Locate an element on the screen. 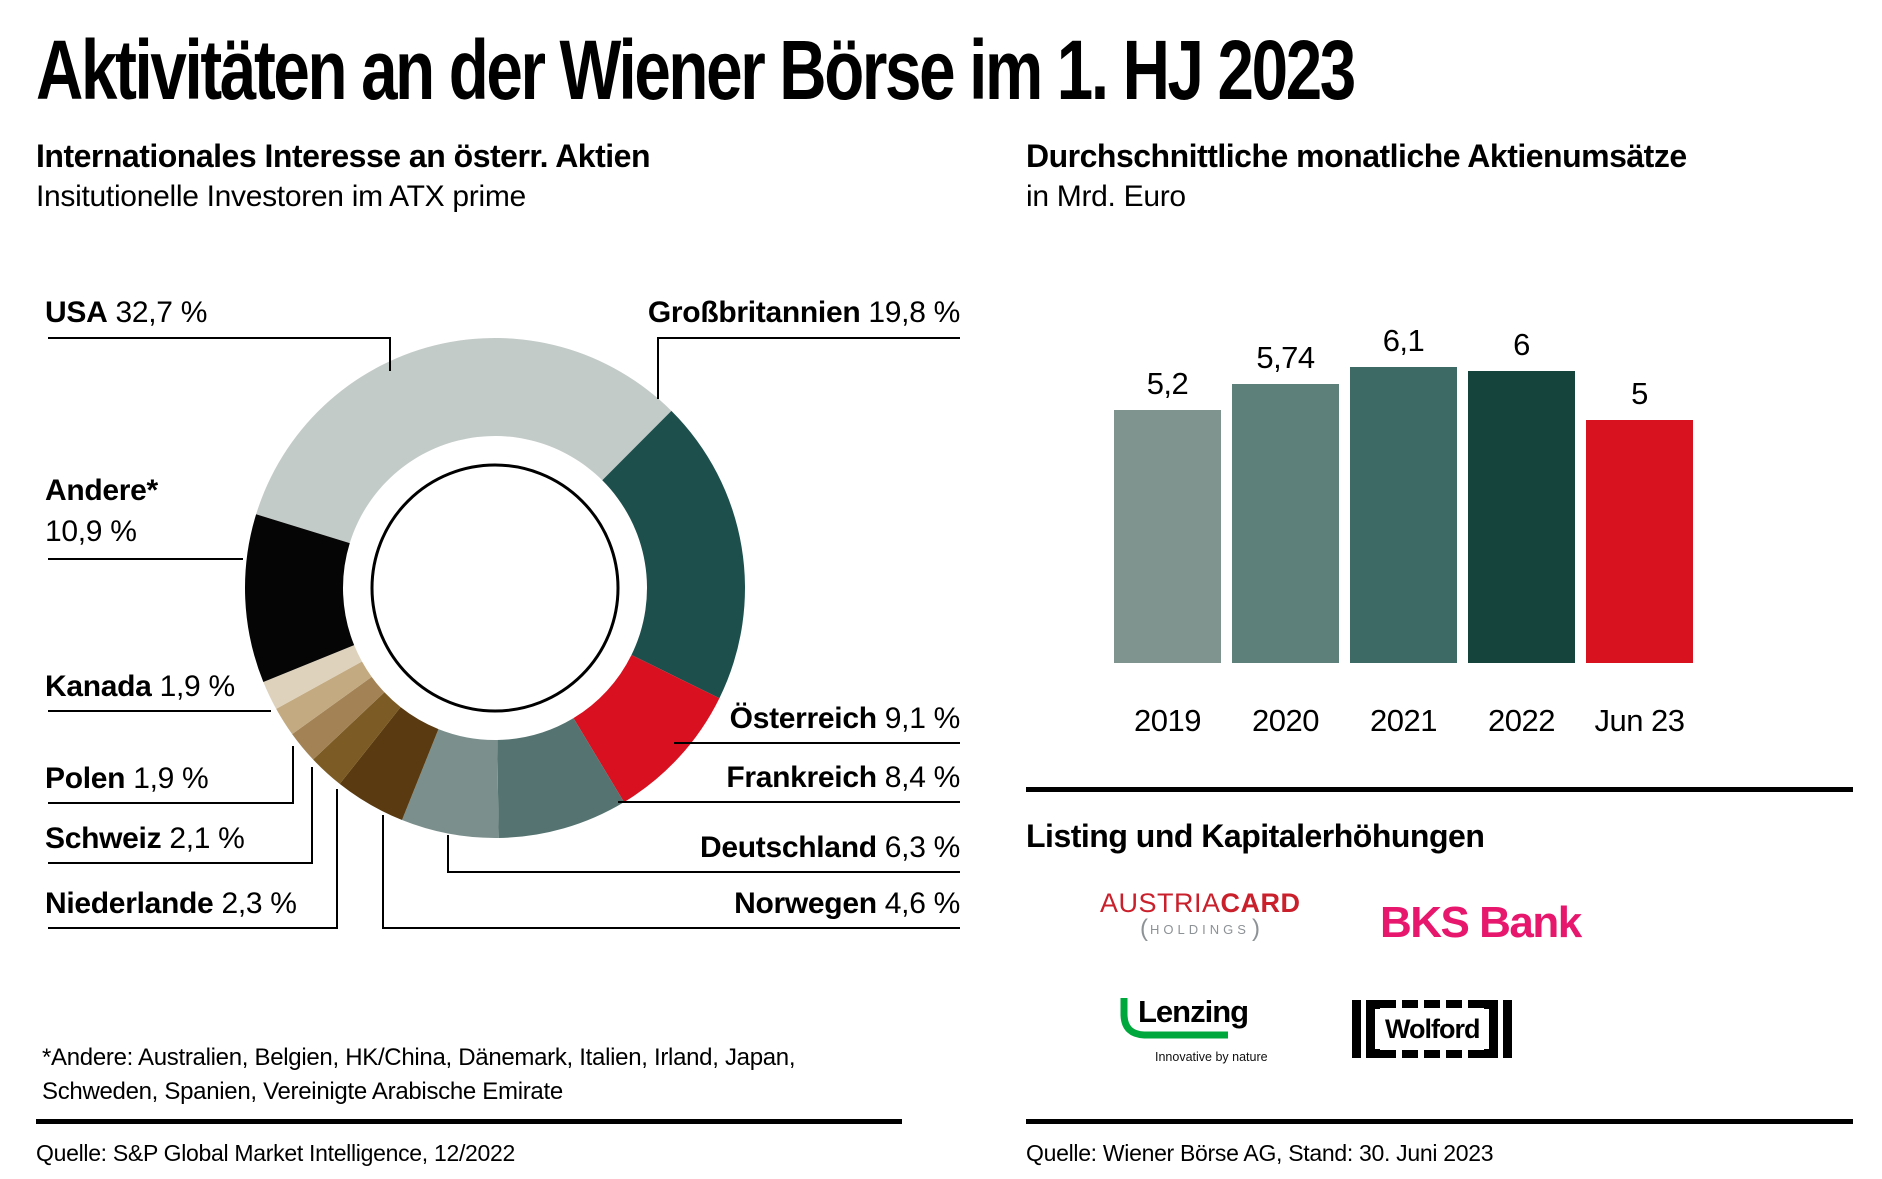 The image size is (1882, 1179). donut-label-fr: Frankreich 8,4 % is located at coordinates (843, 777).